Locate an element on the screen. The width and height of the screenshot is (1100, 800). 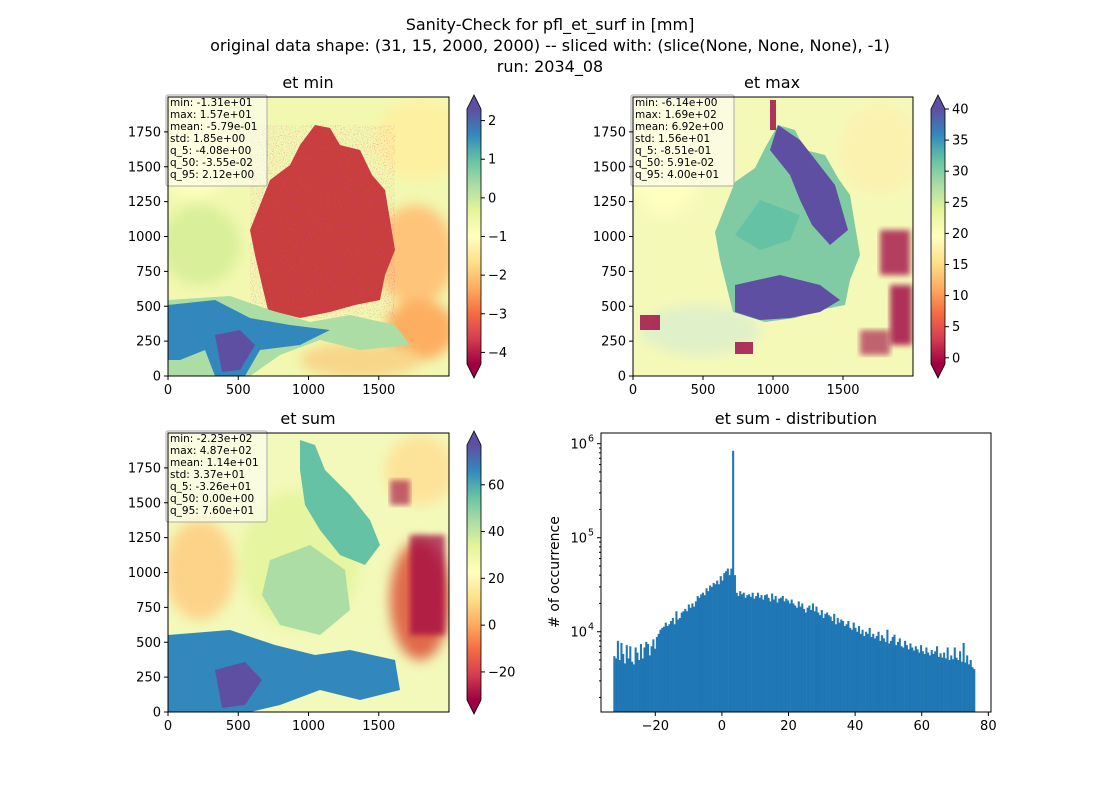
colorbar-tick-label: 15 is located at coordinates (960, 265).